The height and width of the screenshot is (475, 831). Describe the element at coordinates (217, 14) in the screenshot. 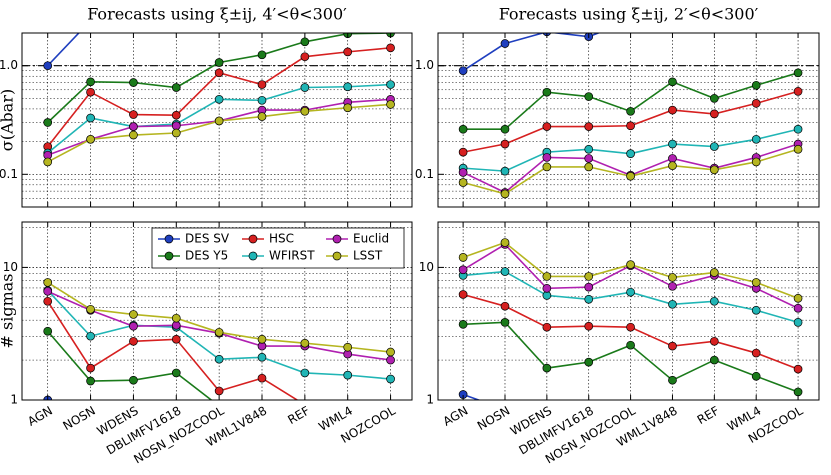

I see `panel-title: Forecasts using ξ±ij, 4′<θ<300′` at that location.